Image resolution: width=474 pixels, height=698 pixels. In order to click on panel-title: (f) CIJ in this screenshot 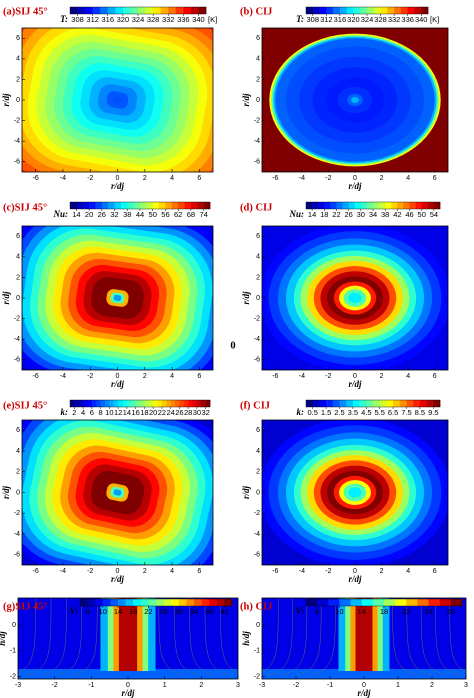, I will do `click(255, 405)`.